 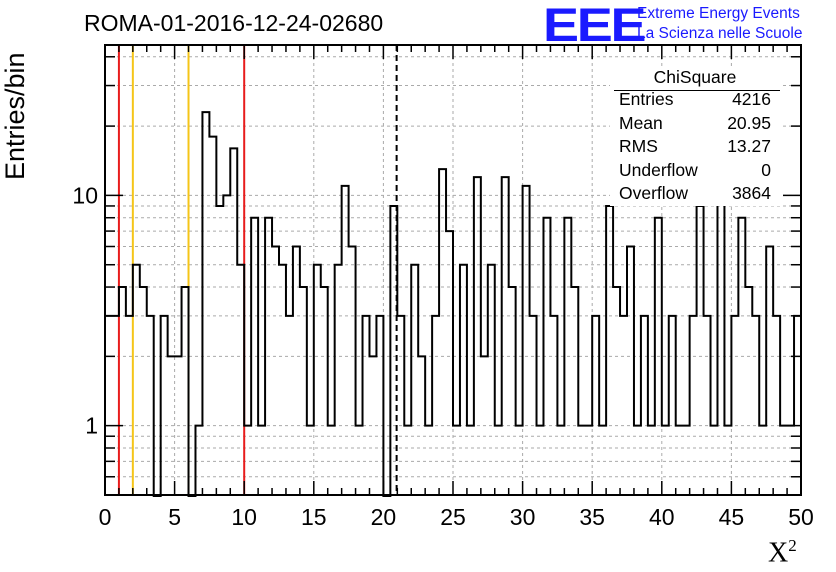 I want to click on stats-divider, so click(x=697, y=90).